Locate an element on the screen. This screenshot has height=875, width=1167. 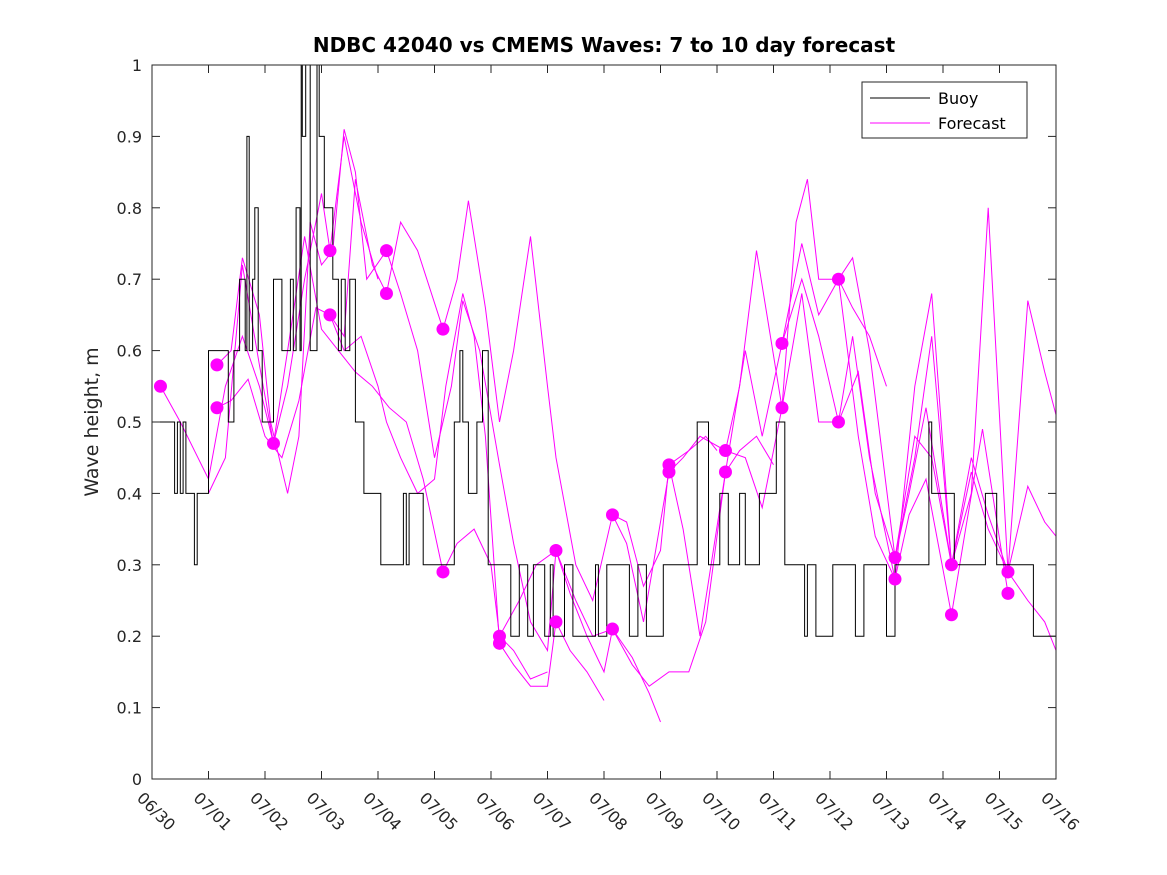
legend-label-forecast: Forecast is located at coordinates (972, 123).